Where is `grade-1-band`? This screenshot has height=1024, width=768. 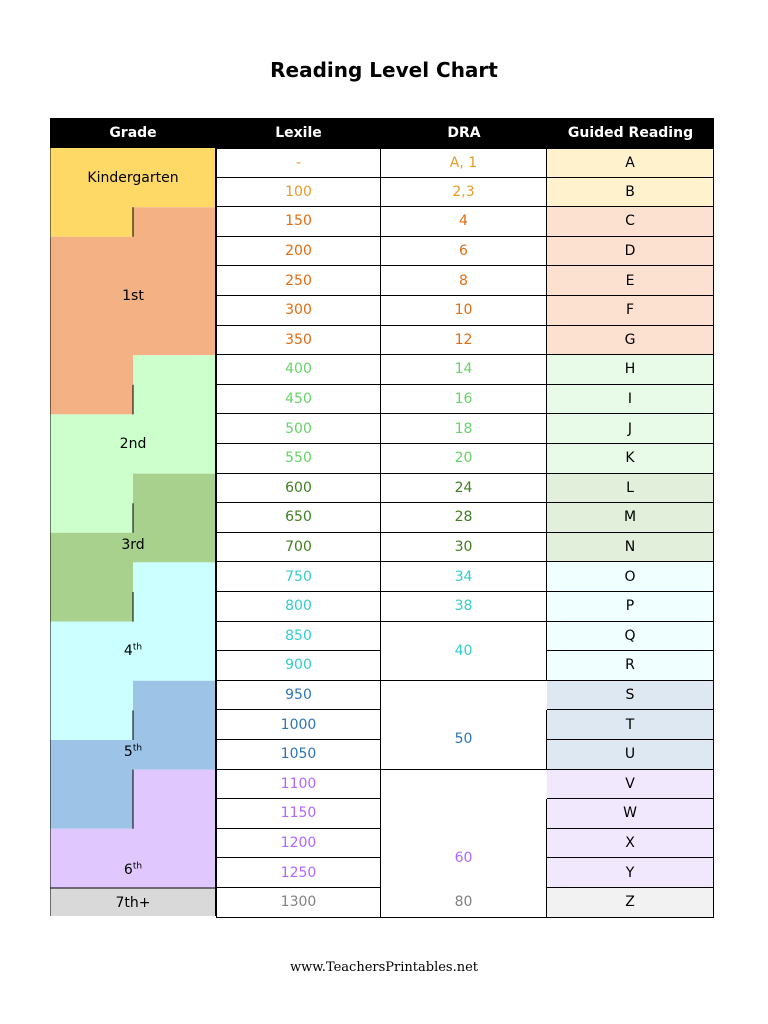
grade-1-band is located at coordinates (133, 311).